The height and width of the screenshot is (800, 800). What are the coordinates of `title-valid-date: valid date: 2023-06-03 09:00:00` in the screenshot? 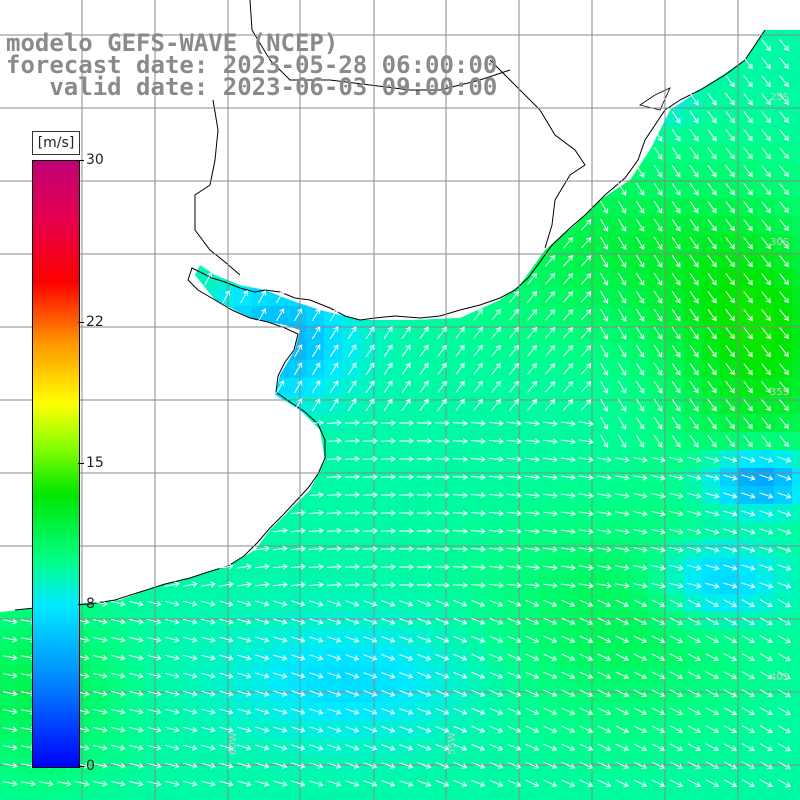 It's located at (252, 87).